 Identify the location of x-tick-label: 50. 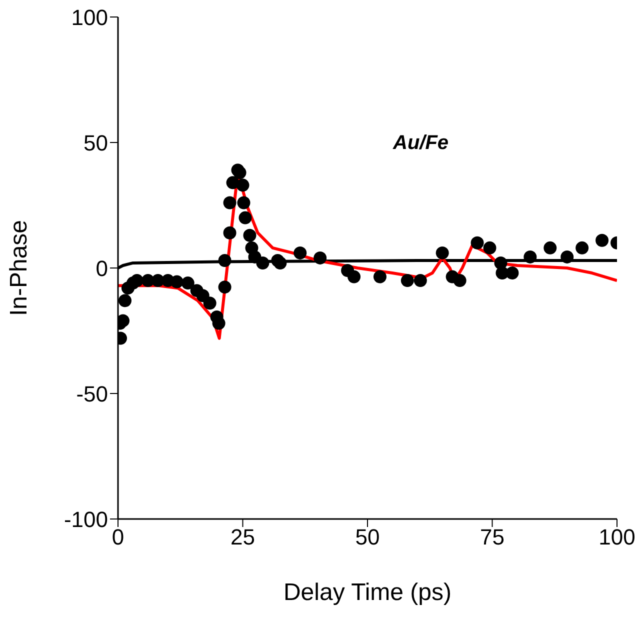
(367, 537).